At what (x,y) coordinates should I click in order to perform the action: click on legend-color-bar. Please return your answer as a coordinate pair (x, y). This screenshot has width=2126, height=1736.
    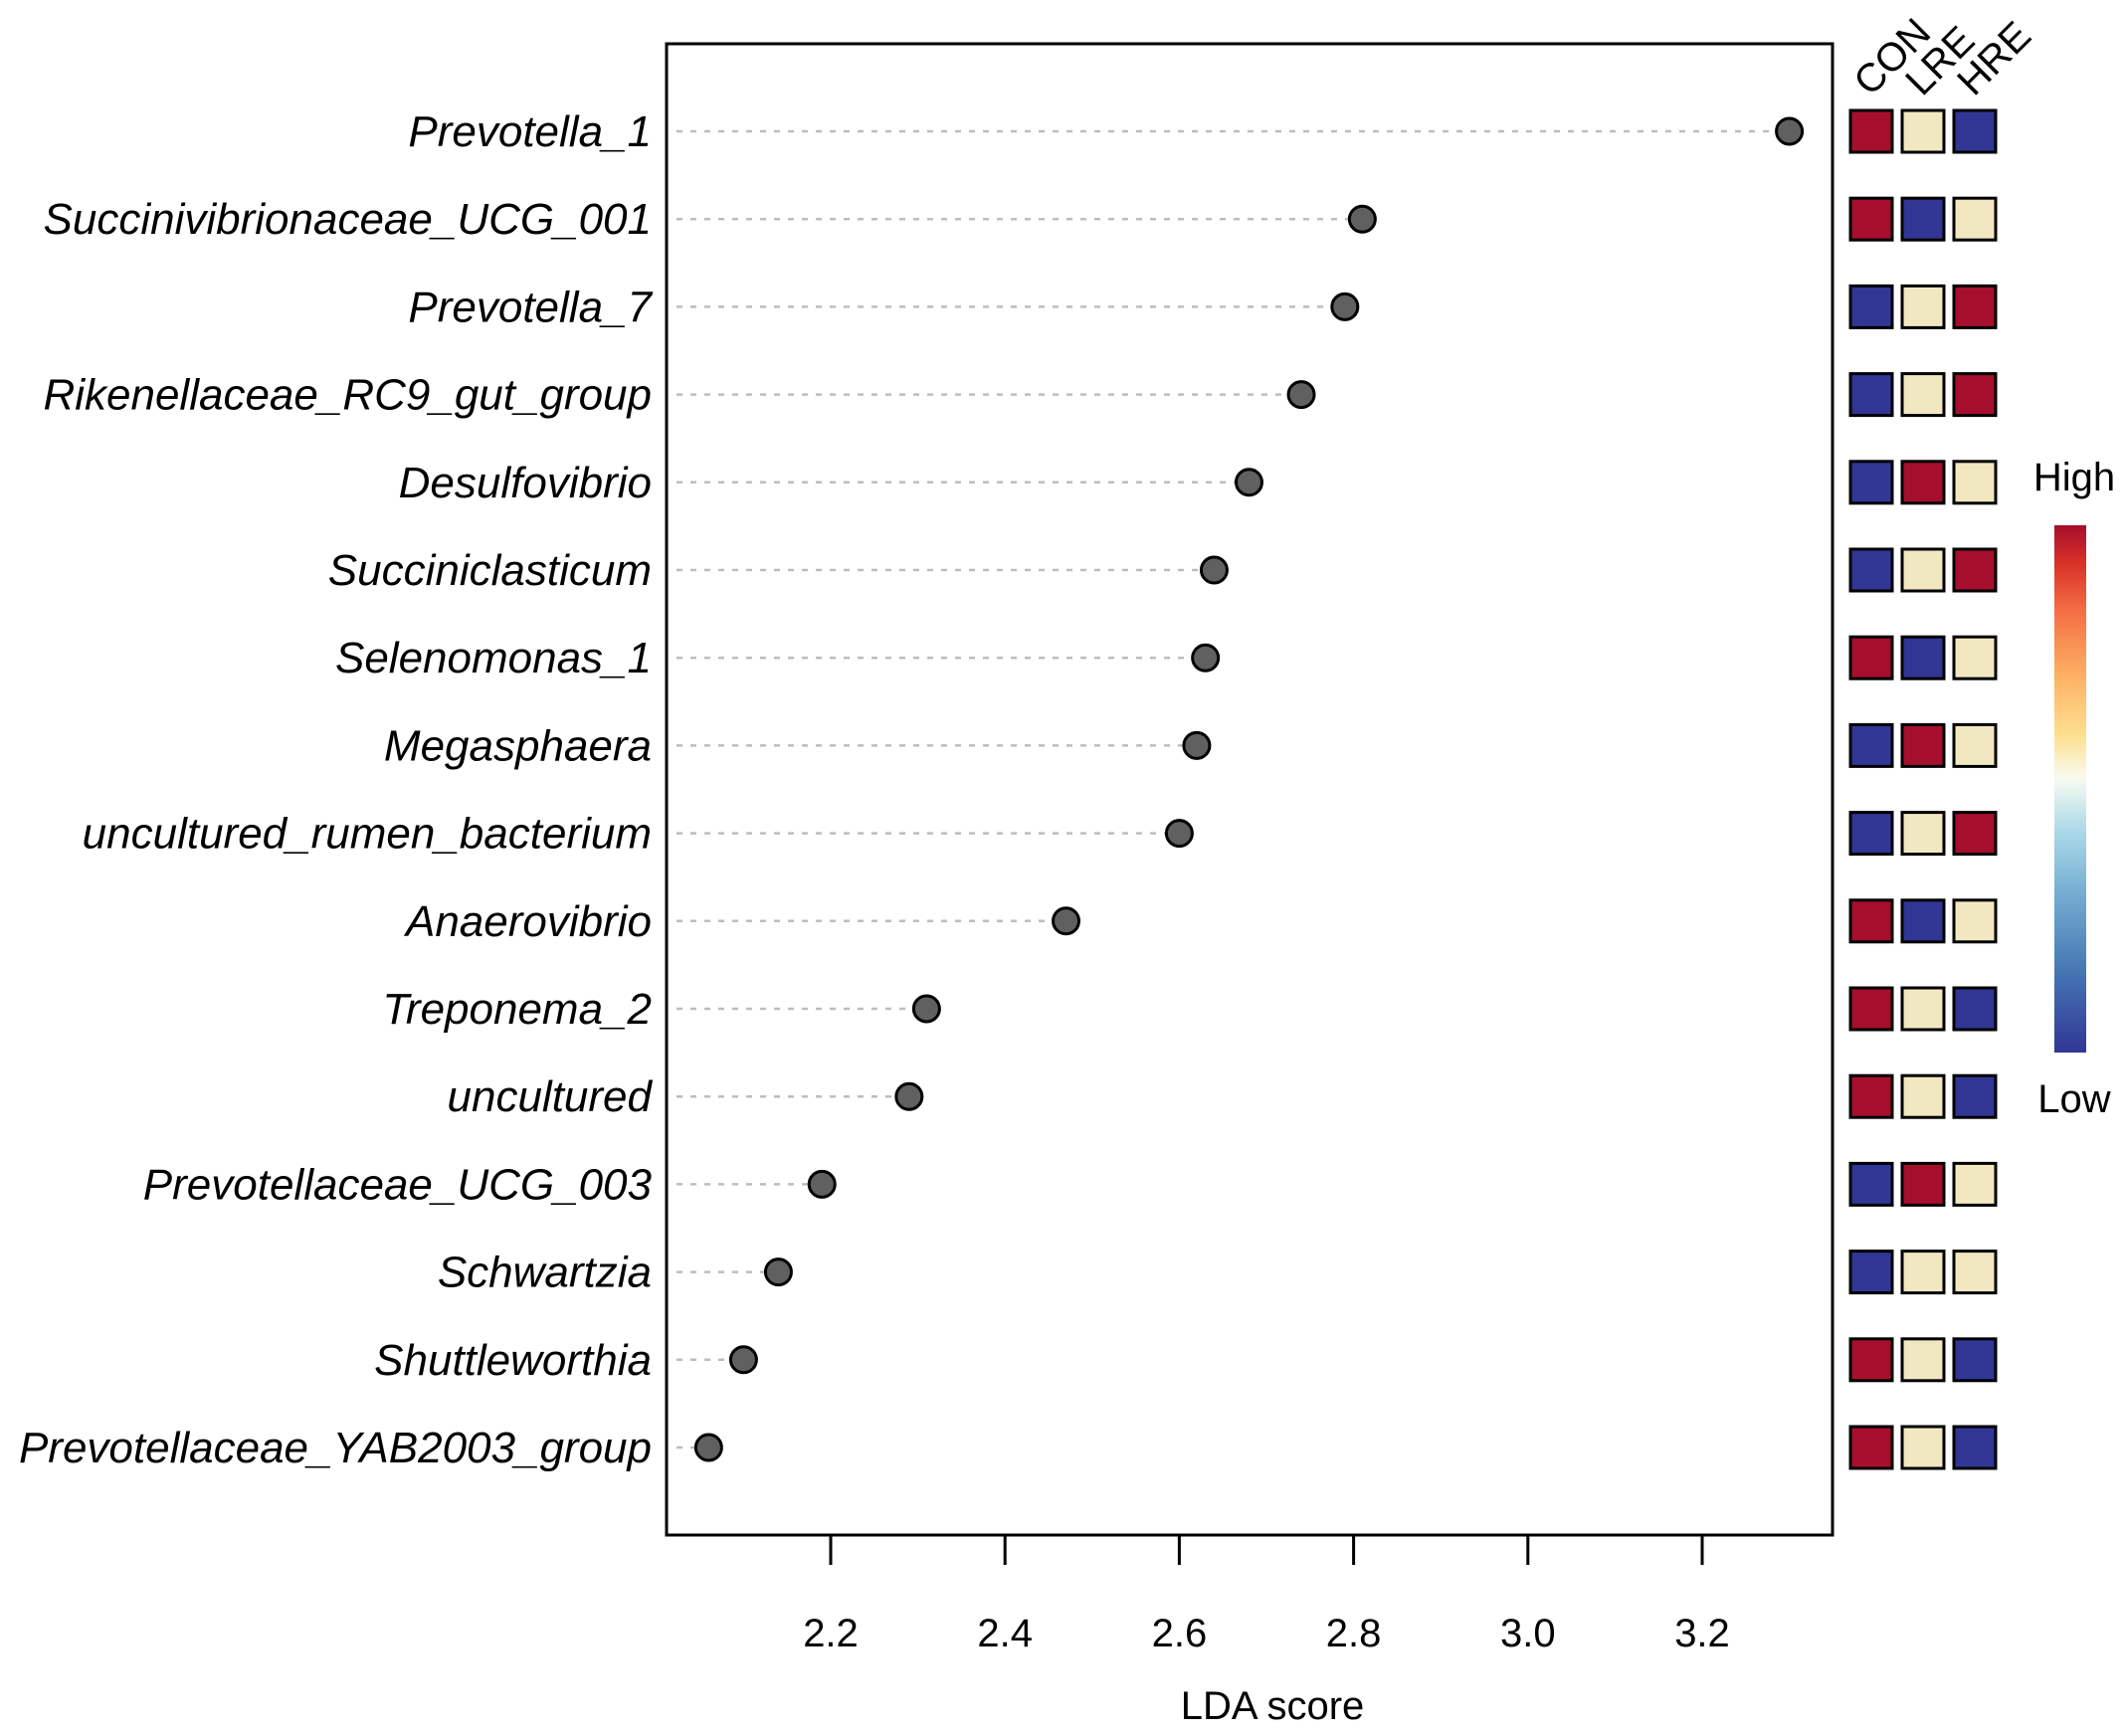
    Looking at the image, I should click on (2070, 789).